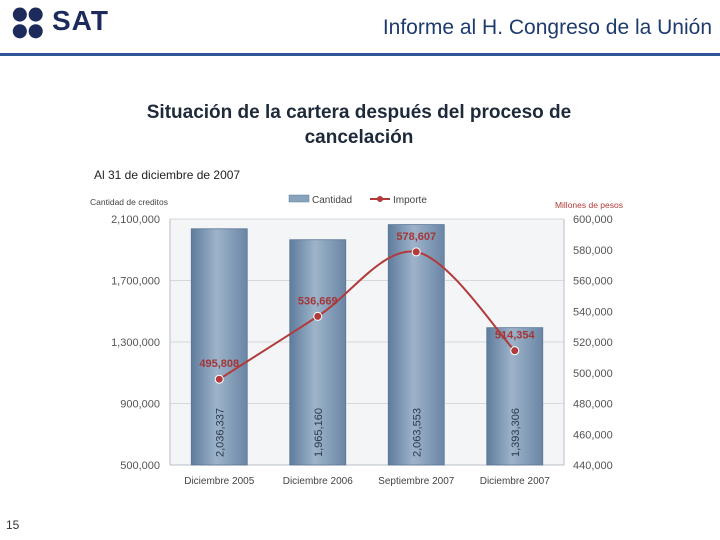 The width and height of the screenshot is (720, 540). I want to click on bar-data-label: 2,063,553, so click(417, 432).